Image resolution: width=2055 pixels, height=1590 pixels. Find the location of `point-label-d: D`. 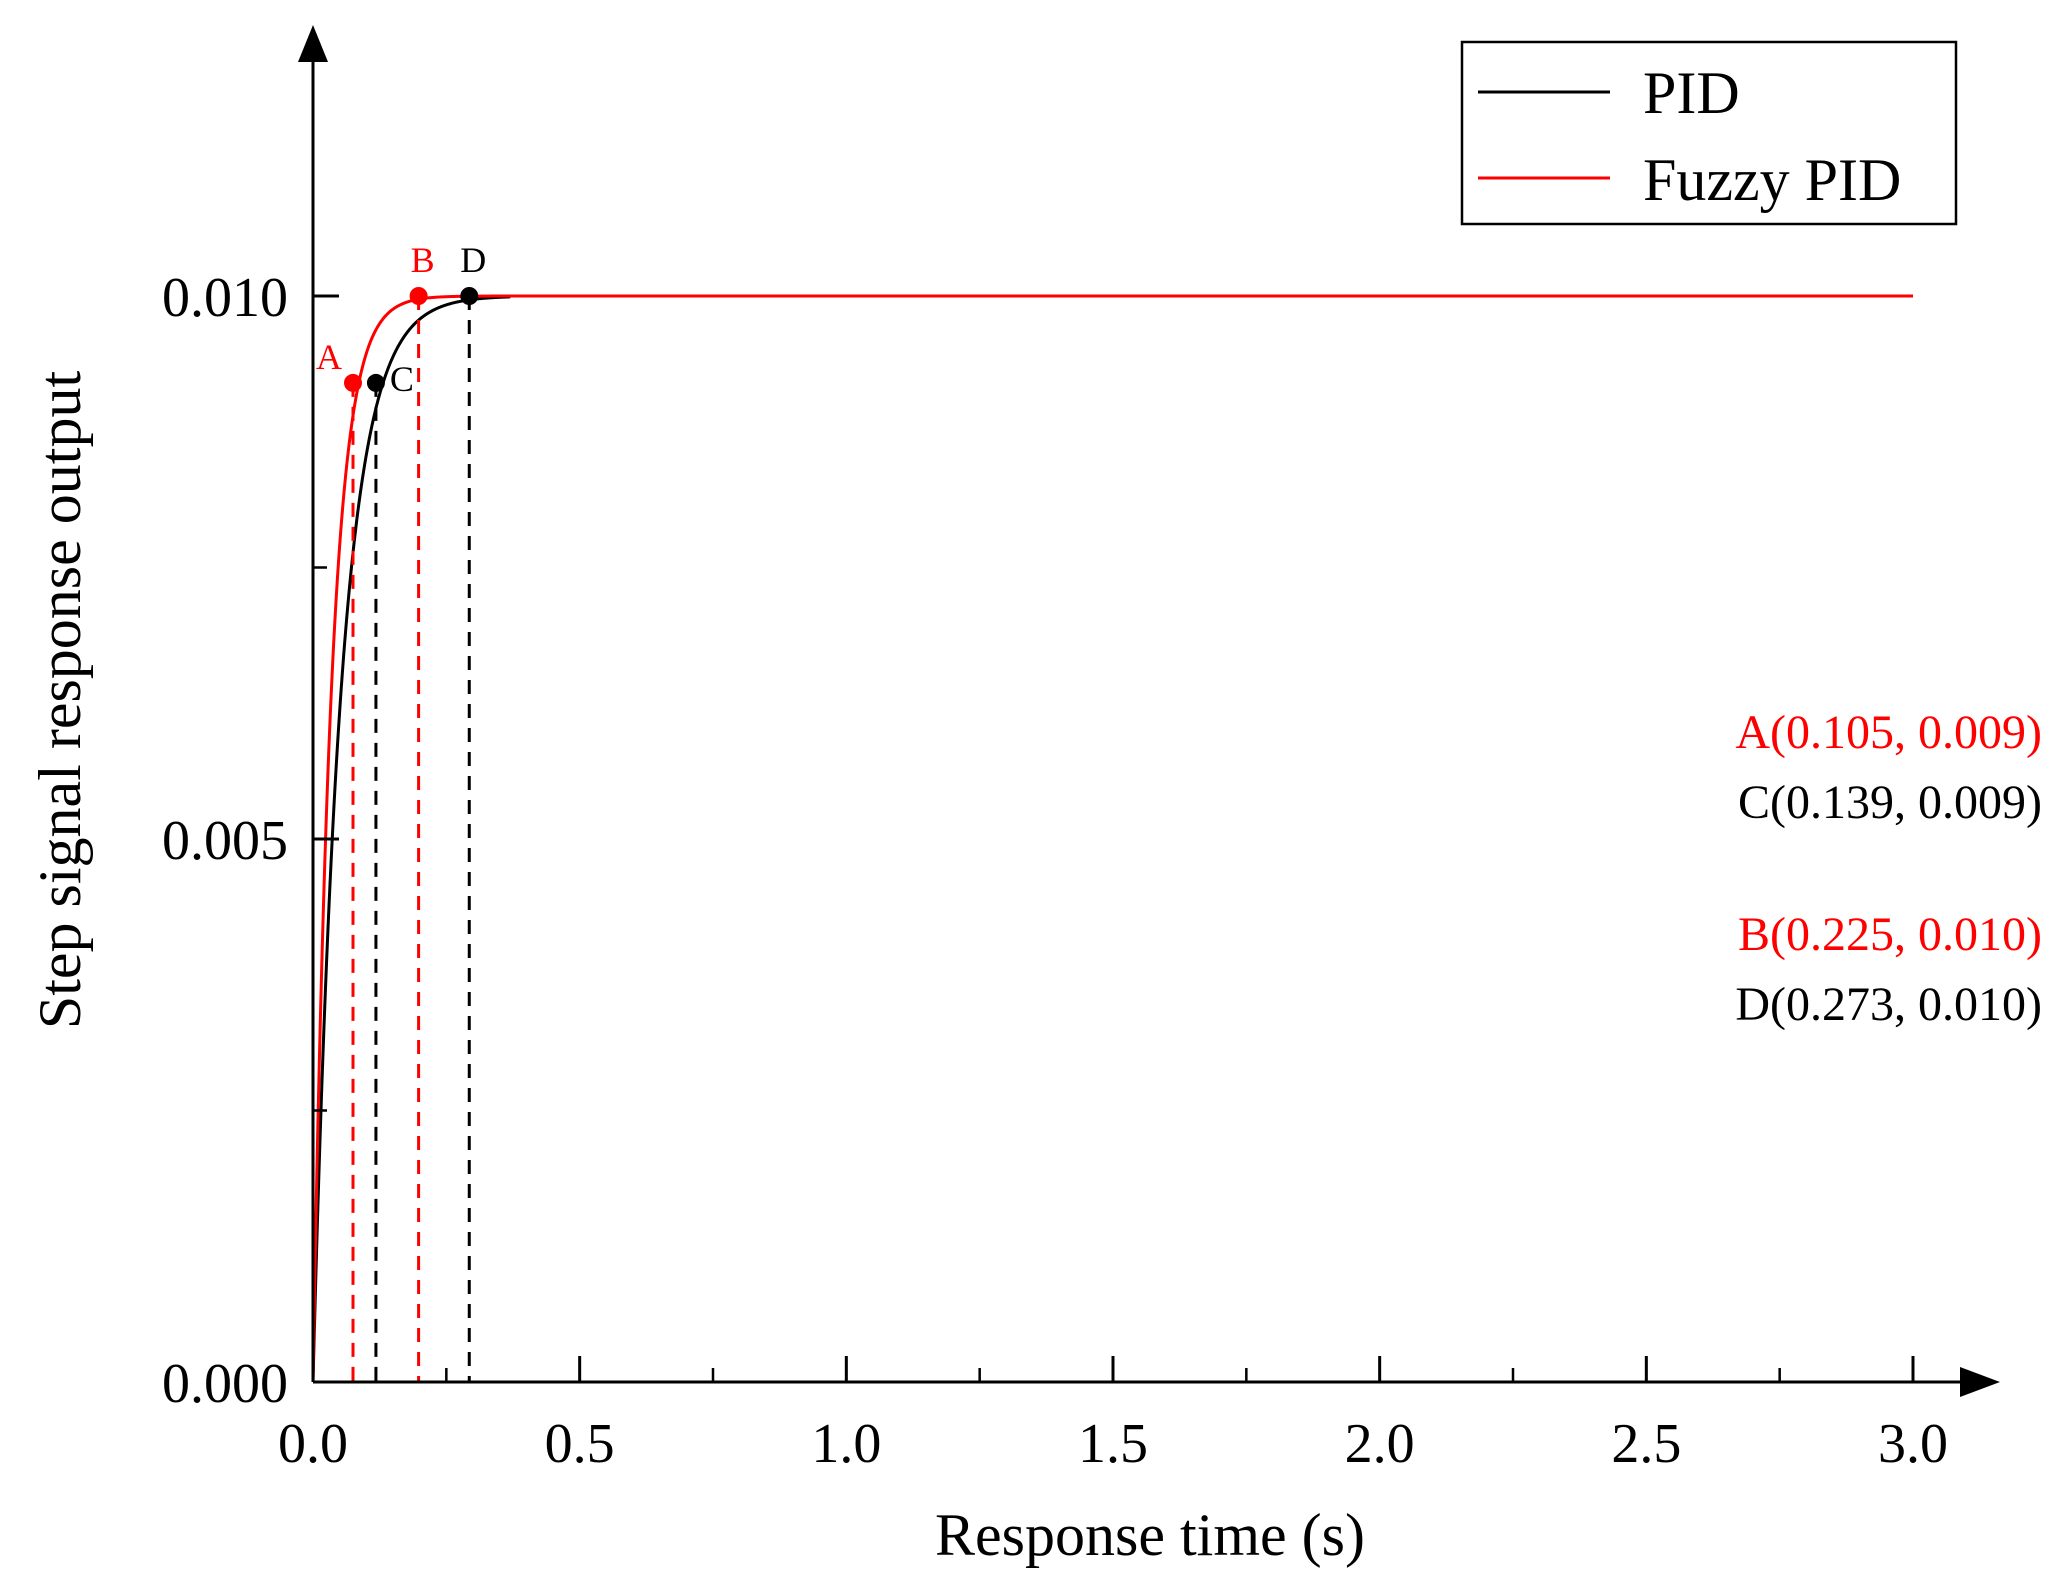

point-label-d: D is located at coordinates (473, 260).